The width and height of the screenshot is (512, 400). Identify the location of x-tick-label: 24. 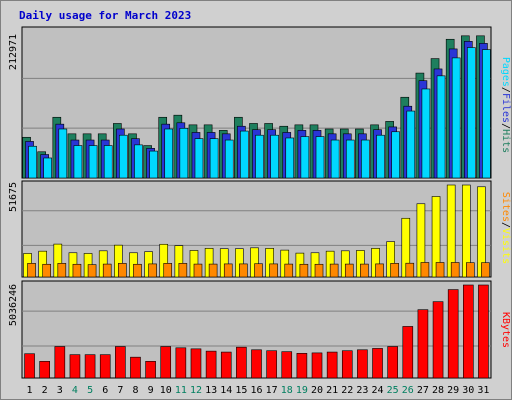
(378, 390).